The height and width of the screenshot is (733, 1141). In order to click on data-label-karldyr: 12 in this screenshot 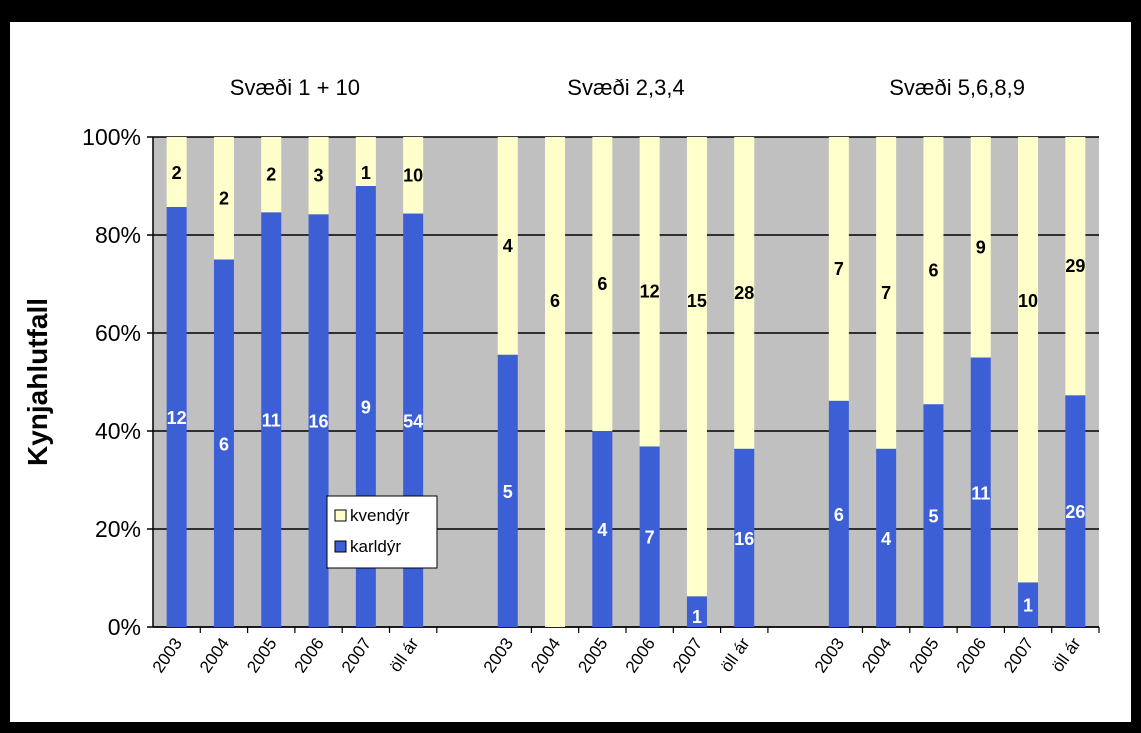, I will do `click(177, 418)`.